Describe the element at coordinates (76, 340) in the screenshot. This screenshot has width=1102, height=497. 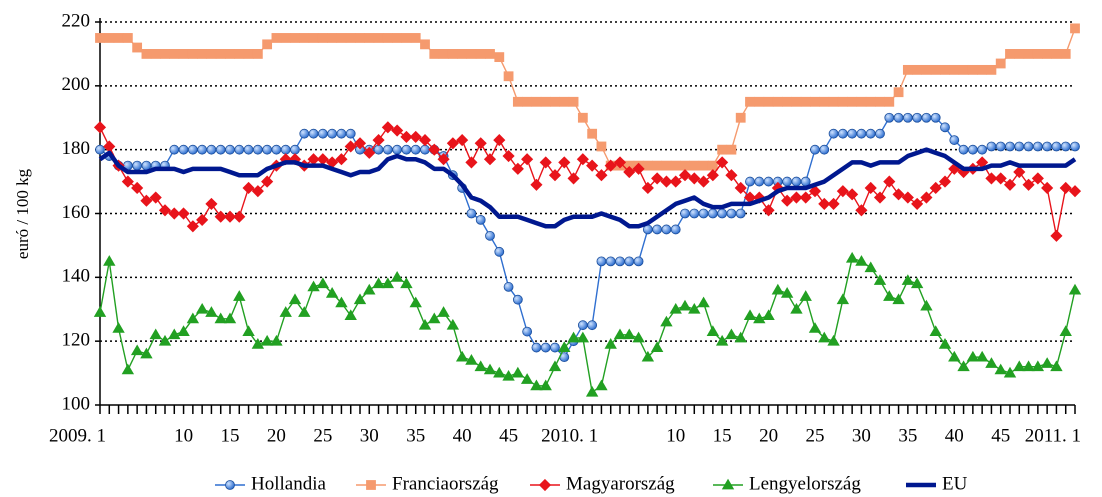
I see `y-tick-label: 120` at that location.